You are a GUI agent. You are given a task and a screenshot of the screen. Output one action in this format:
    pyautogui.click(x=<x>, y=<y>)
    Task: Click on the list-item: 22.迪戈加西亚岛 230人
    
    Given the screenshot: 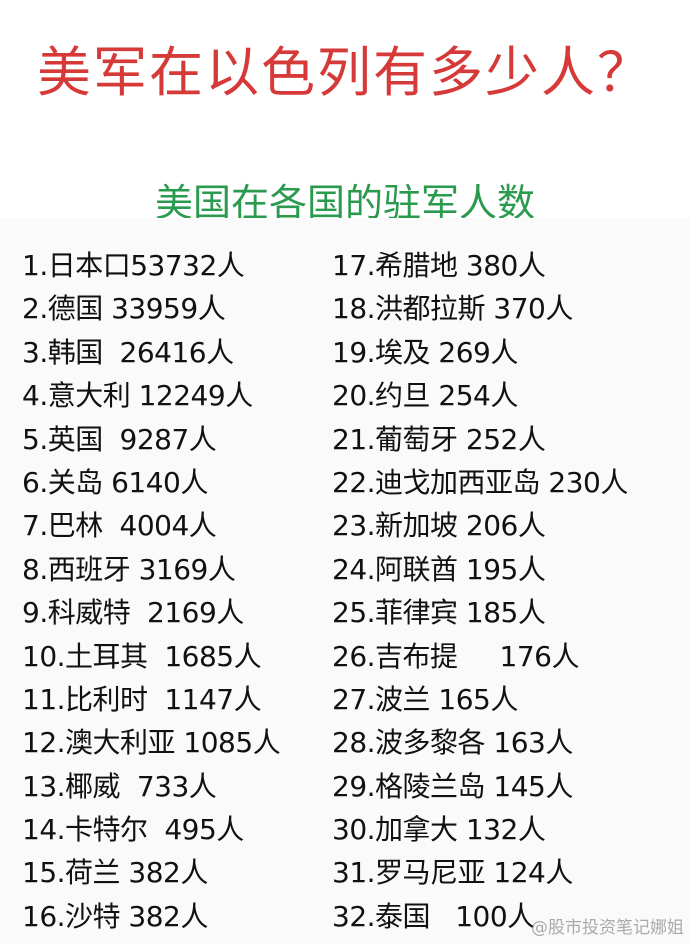 What is the action you would take?
    pyautogui.click(x=480, y=482)
    